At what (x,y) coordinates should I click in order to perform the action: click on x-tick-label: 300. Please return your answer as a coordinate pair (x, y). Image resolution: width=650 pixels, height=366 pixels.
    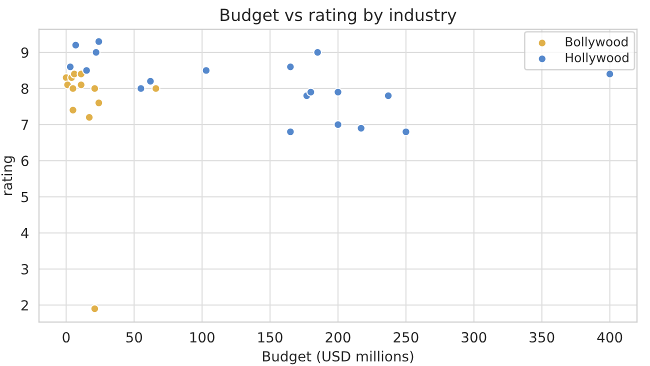
    Looking at the image, I should click on (474, 337).